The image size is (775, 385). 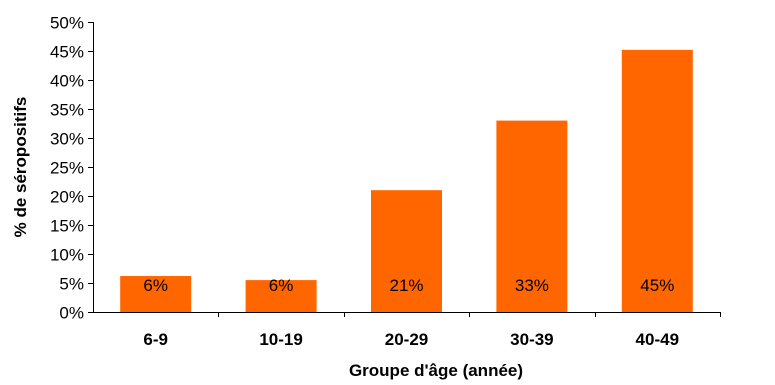 What do you see at coordinates (67, 23) in the screenshot?
I see `y-tick-label: 50%` at bounding box center [67, 23].